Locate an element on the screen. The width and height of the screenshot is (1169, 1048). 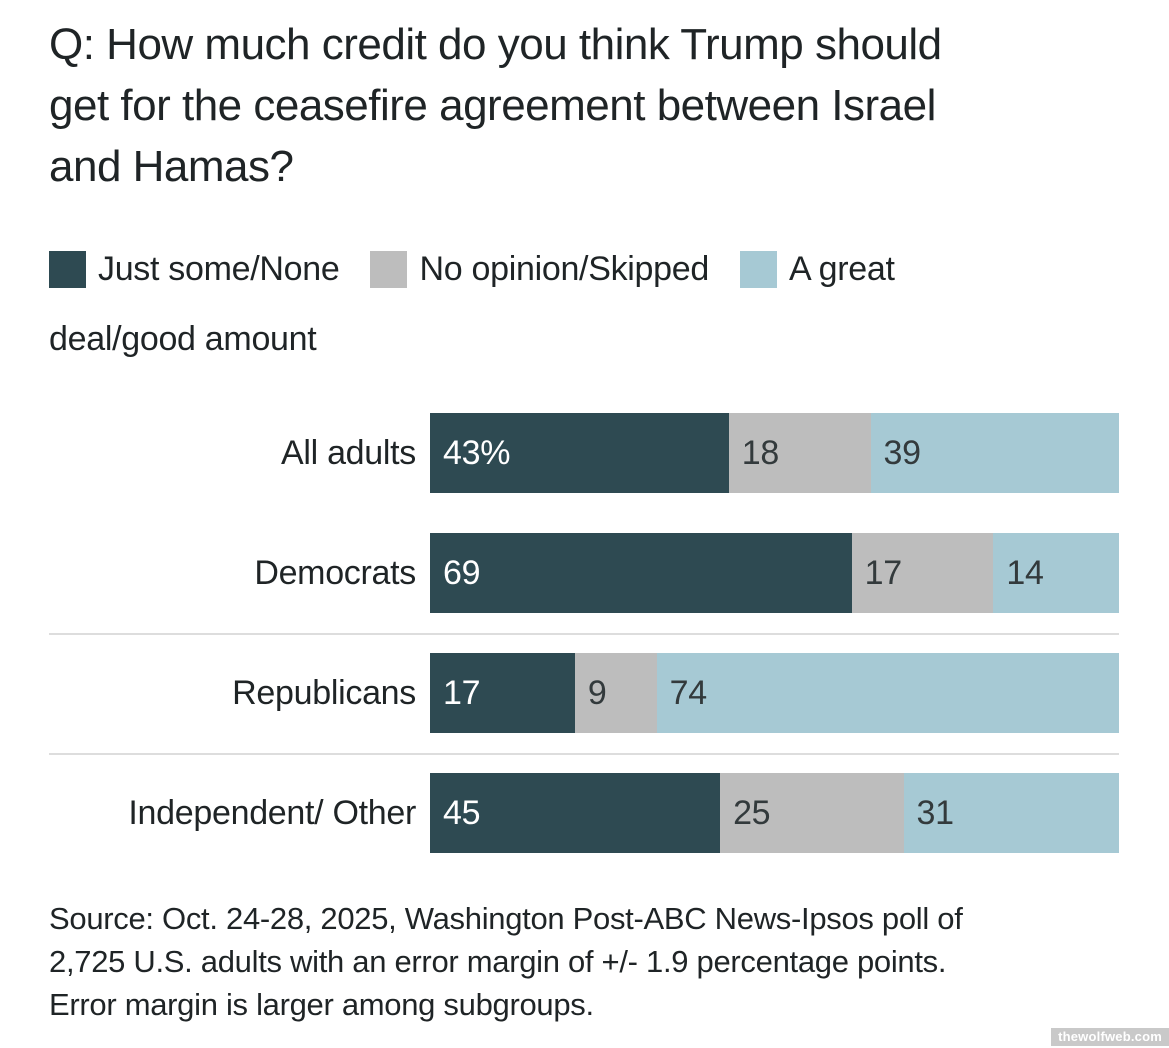
bar-all-adults: 43% 18 39 is located at coordinates (774, 453).